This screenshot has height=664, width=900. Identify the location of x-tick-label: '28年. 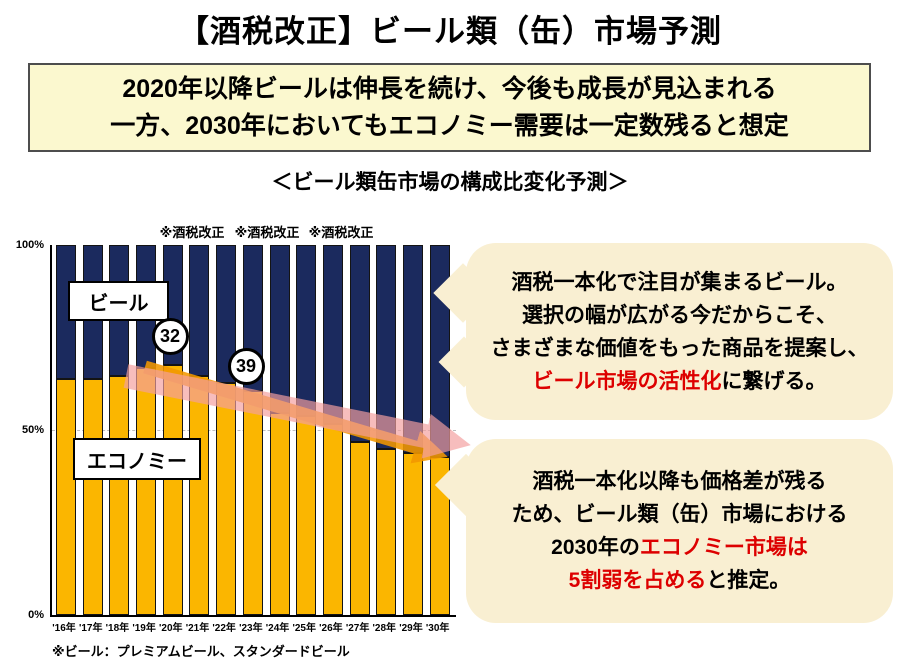
(384, 628).